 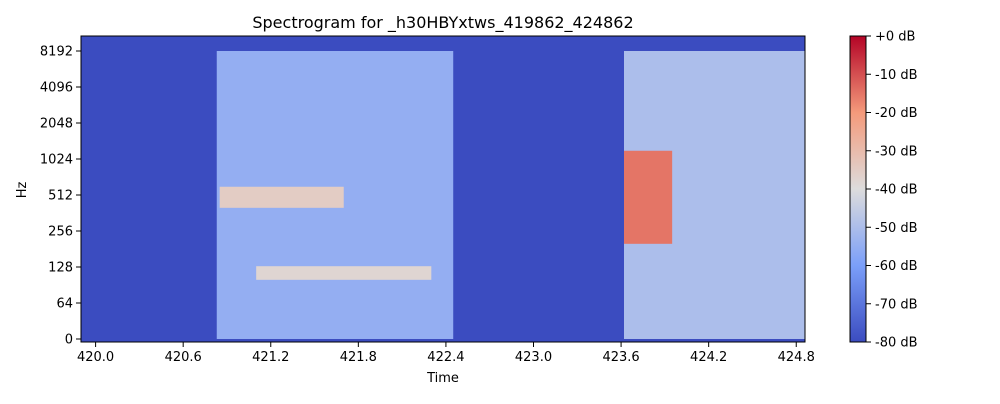 What do you see at coordinates (896, 343) in the screenshot?
I see `colorbar-tick-label: -80 dB` at bounding box center [896, 343].